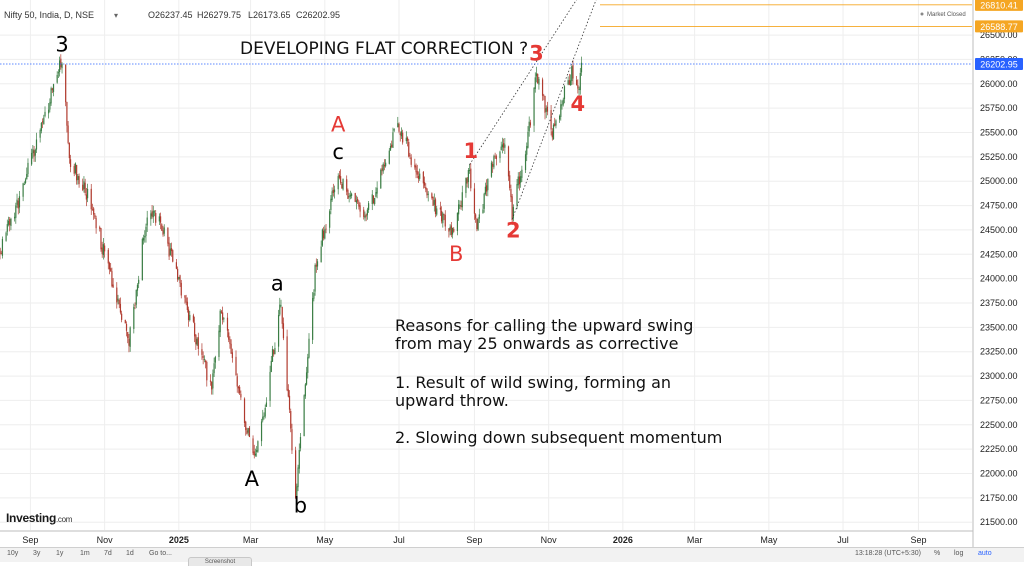 Image resolution: width=1024 pixels, height=566 pixels. Describe the element at coordinates (108, 553) in the screenshot. I see `range-7d-button: 7d` at that location.